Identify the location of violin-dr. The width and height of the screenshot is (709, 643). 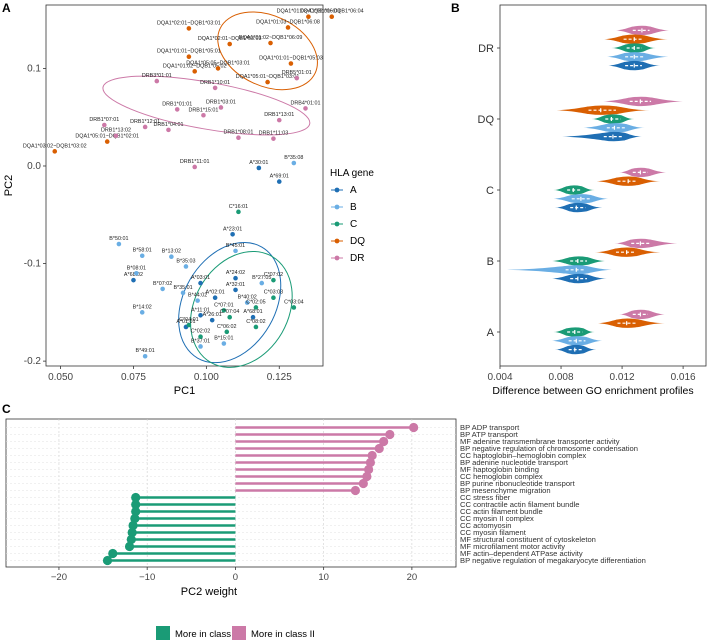
(643, 101).